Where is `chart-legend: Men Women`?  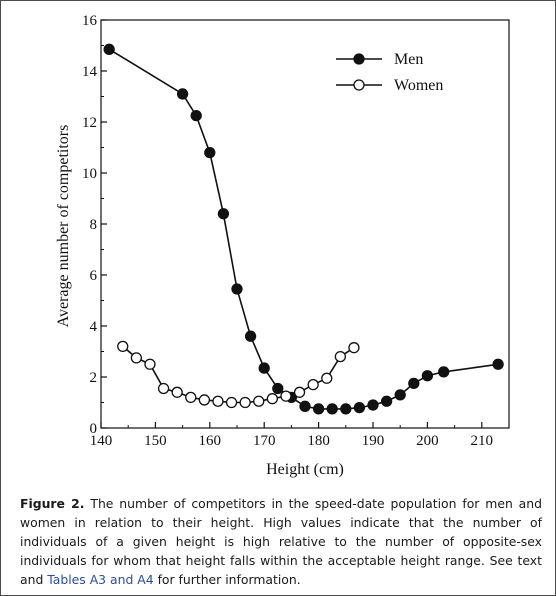
chart-legend: Men Women is located at coordinates (389, 72).